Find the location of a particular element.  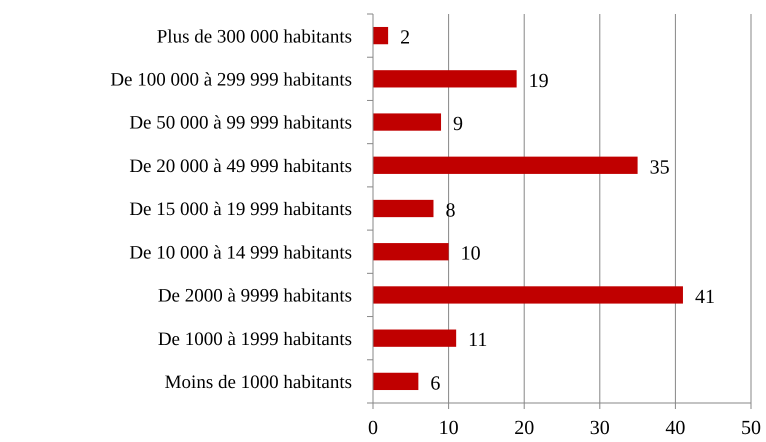

data-label: 19 is located at coordinates (538, 81).